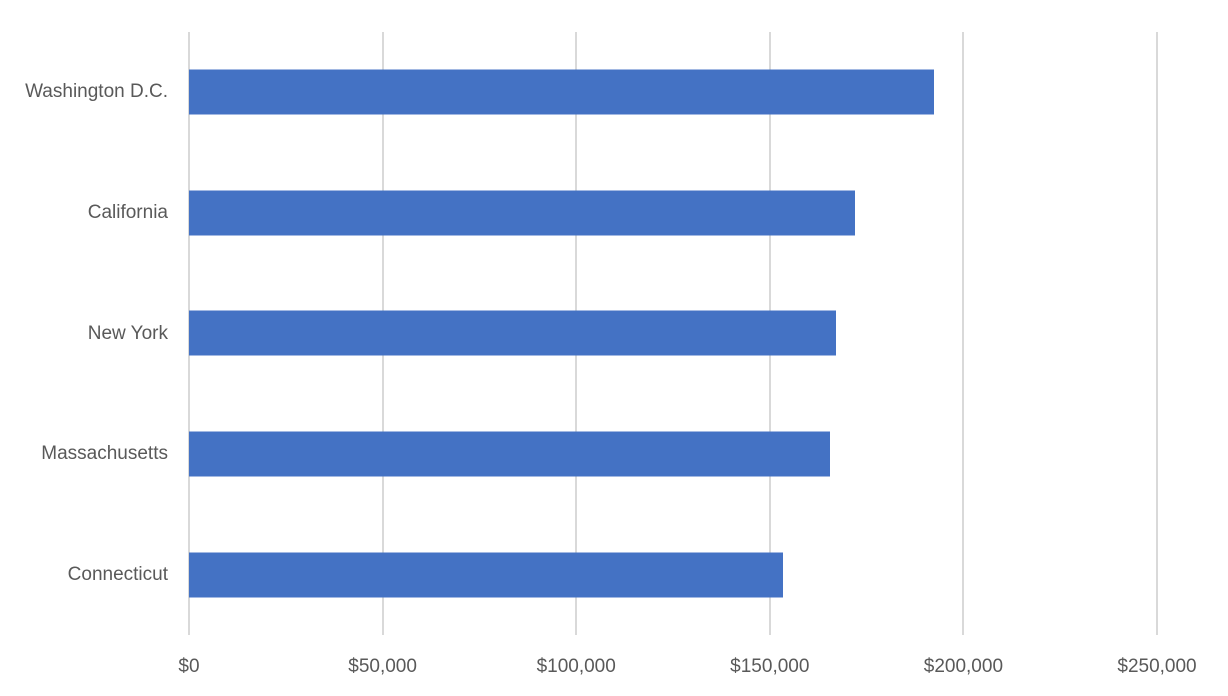 The image size is (1228, 696). What do you see at coordinates (576, 666) in the screenshot?
I see `x-tick-label: $100,000` at bounding box center [576, 666].